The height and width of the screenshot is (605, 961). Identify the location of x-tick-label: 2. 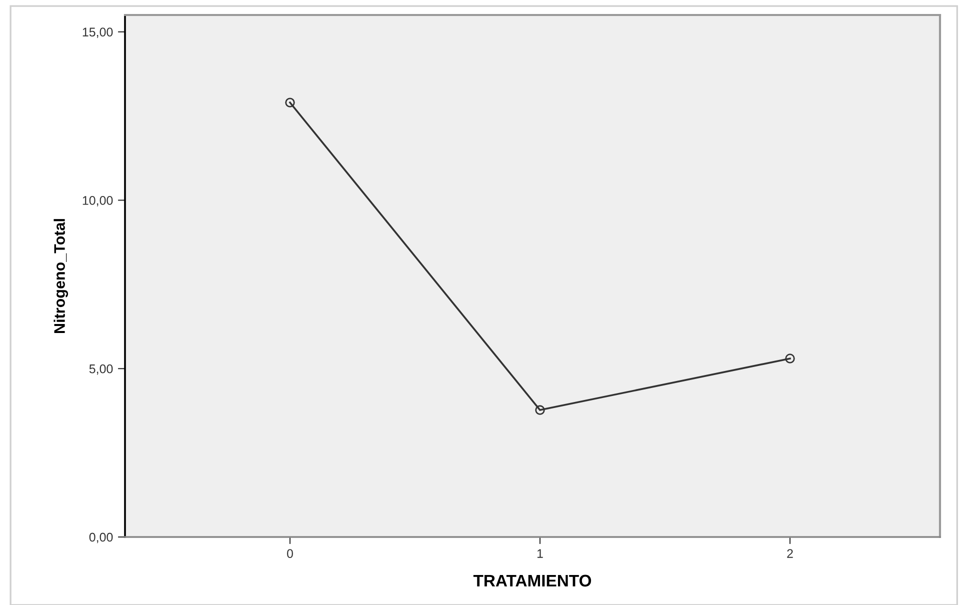
(790, 553).